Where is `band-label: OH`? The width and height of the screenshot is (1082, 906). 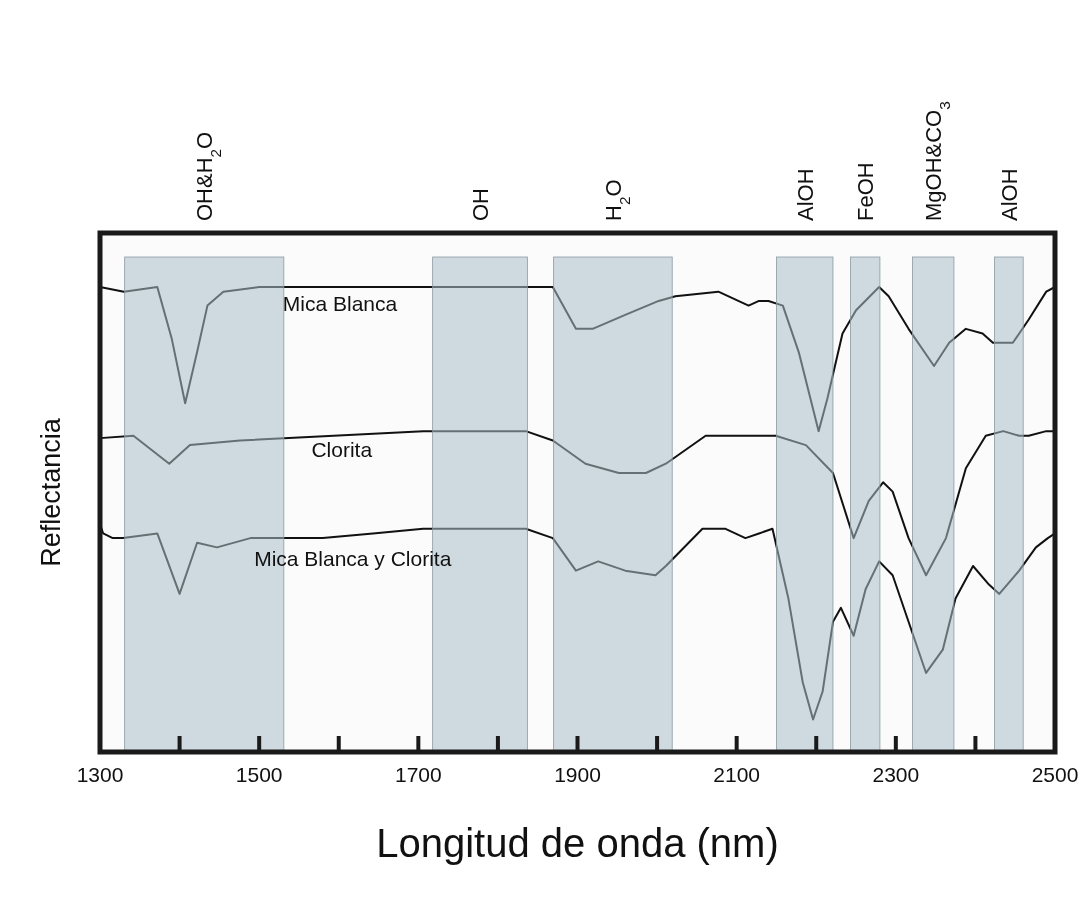
band-label: OH is located at coordinates (481, 204).